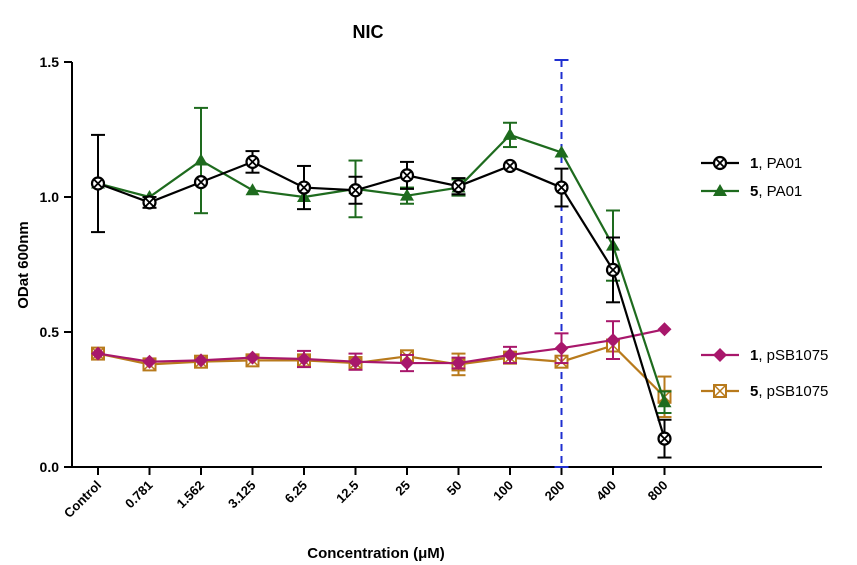 This screenshot has width=857, height=565. What do you see at coordinates (561, 263) in the screenshot?
I see `reference-line-group` at bounding box center [561, 263].